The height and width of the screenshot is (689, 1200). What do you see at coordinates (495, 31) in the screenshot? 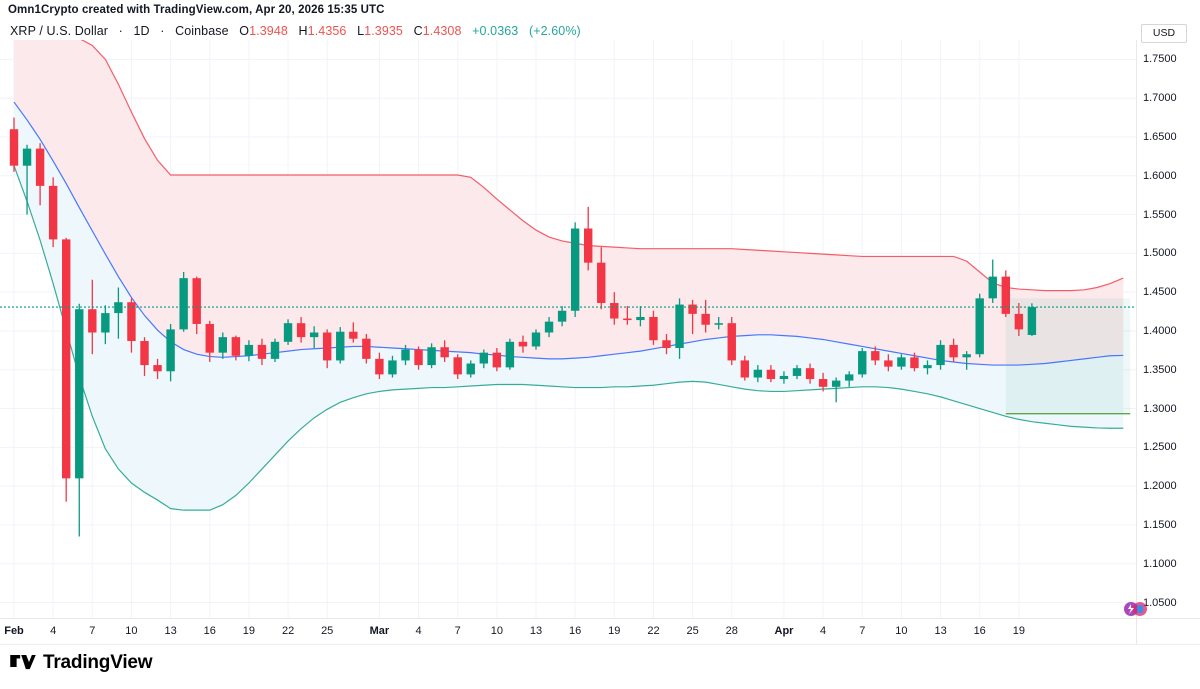
I see `legend-change-absolute: +0.0363` at bounding box center [495, 31].